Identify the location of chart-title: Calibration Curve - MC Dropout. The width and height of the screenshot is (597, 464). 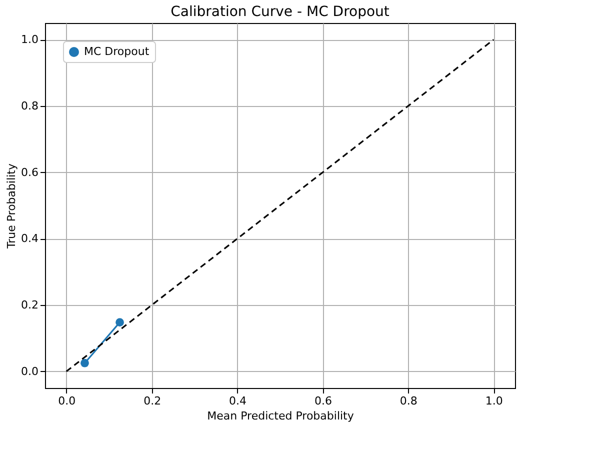
(280, 12).